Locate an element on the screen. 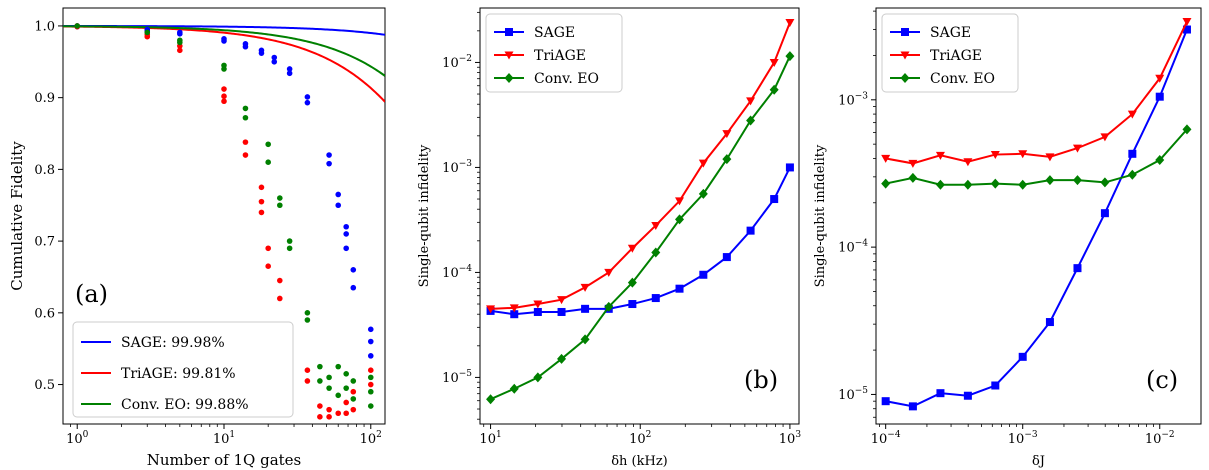  y-tick-label-exp: −3 is located at coordinates (862, 96).